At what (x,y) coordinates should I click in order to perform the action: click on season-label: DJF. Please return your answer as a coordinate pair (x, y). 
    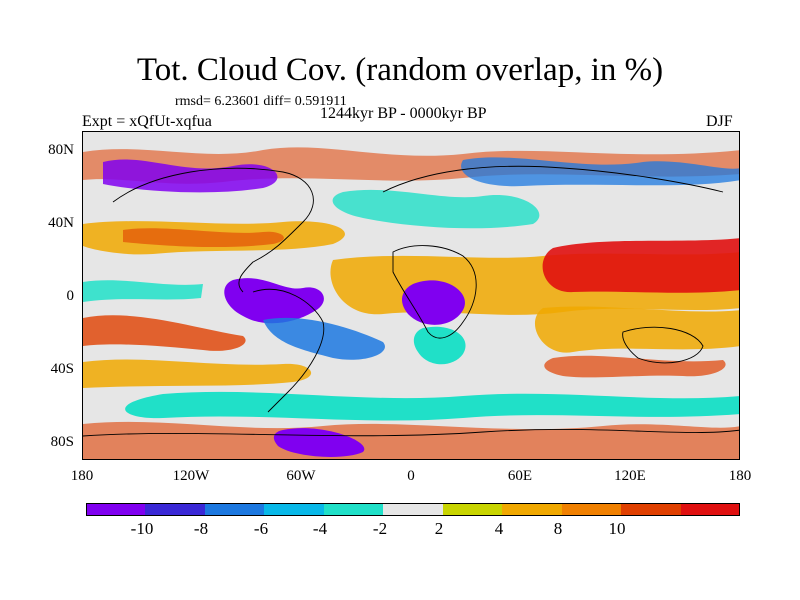
    Looking at the image, I should click on (719, 121).